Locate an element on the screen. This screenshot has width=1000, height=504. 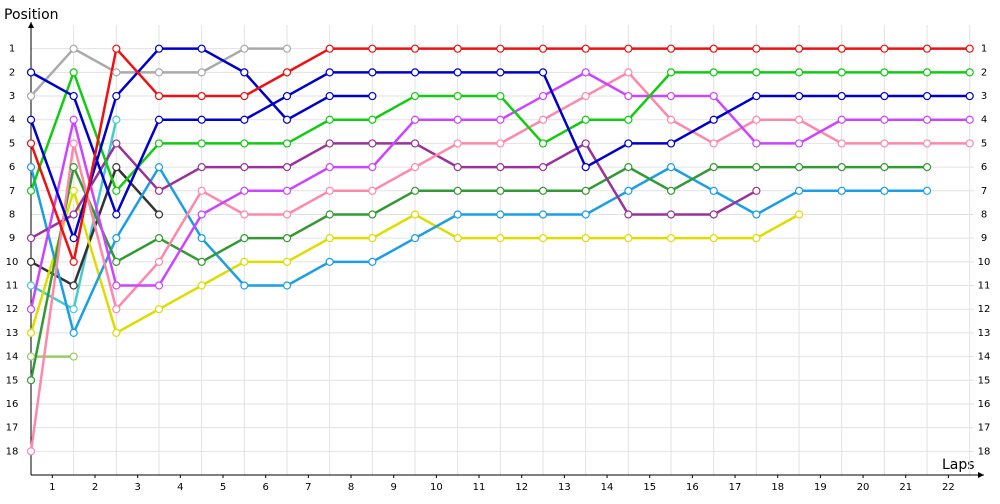
y-tick-label: 15 is located at coordinates (12, 380).